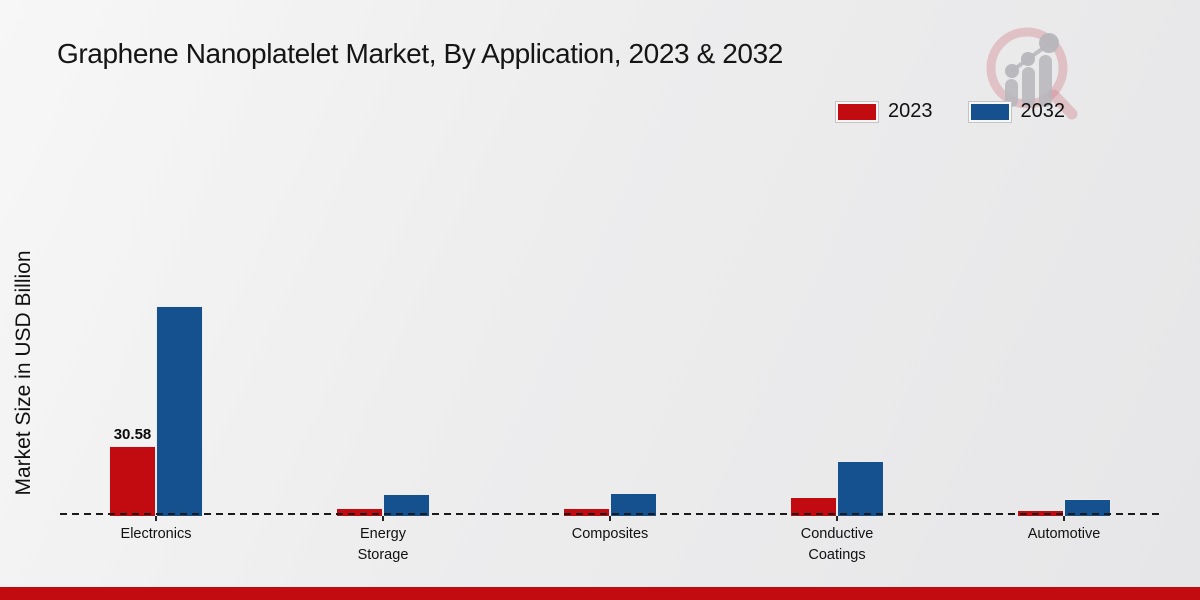  What do you see at coordinates (1032, 73) in the screenshot?
I see `magnifier-chart-logo-icon` at bounding box center [1032, 73].